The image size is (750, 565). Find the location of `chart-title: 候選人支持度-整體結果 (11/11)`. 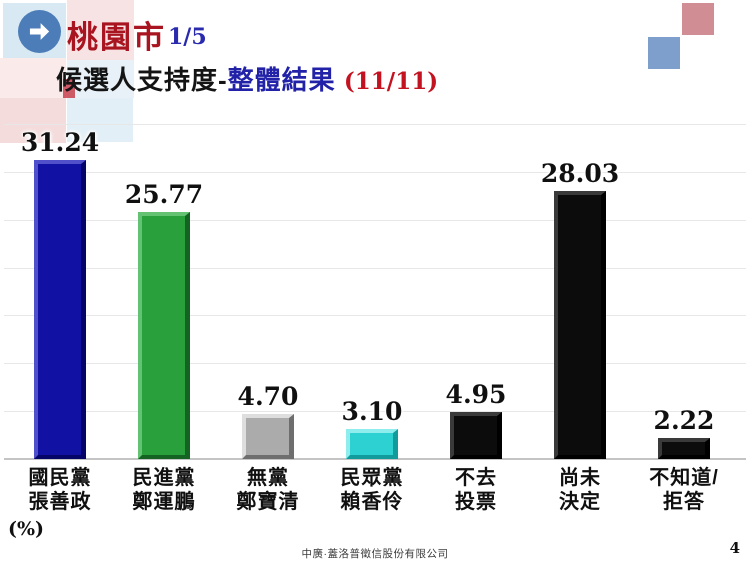

chart-title: 候選人支持度-整體結果 (11/11) is located at coordinates (247, 78).